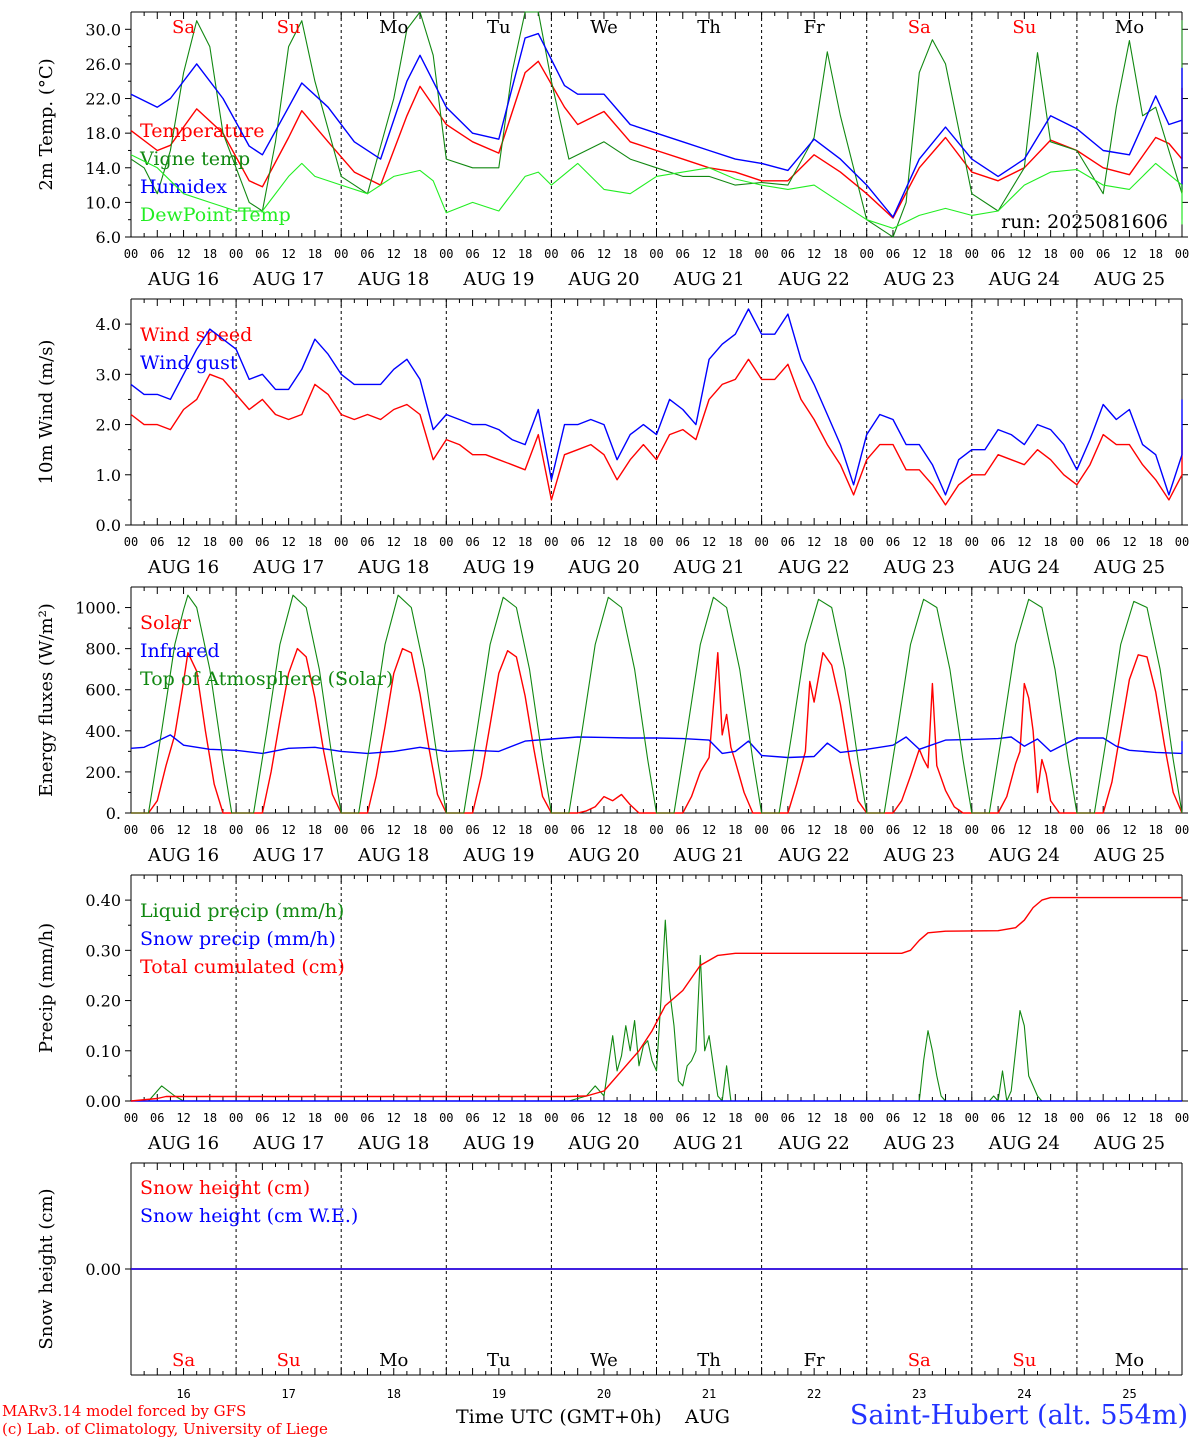 The height and width of the screenshot is (1440, 1194). Describe the element at coordinates (225, 1188) in the screenshot. I see `legend-entry: Snow height (cm)` at that location.